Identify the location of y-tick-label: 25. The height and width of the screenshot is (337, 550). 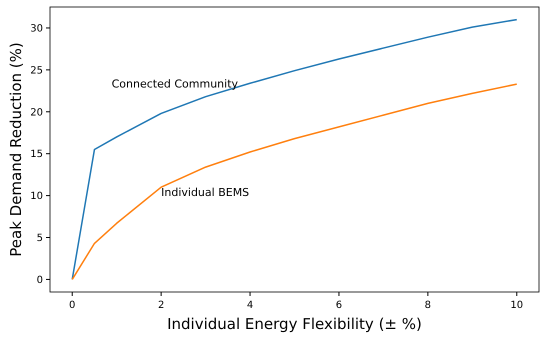
(36, 70).